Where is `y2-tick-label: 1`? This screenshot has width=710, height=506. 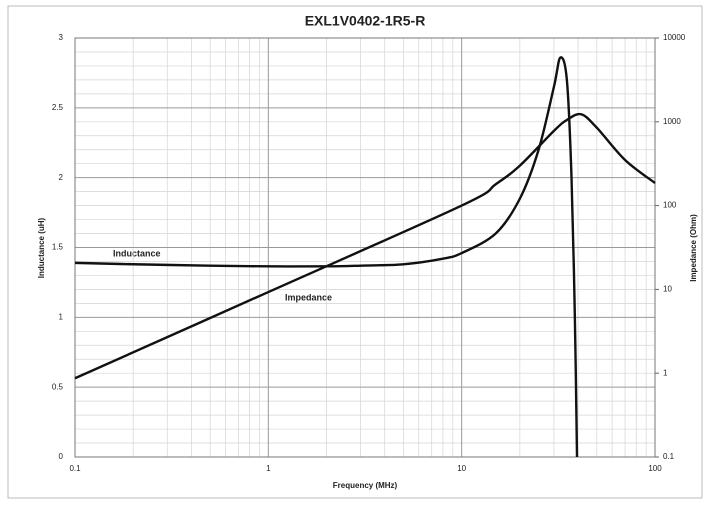
y2-tick-label: 1 is located at coordinates (665, 372).